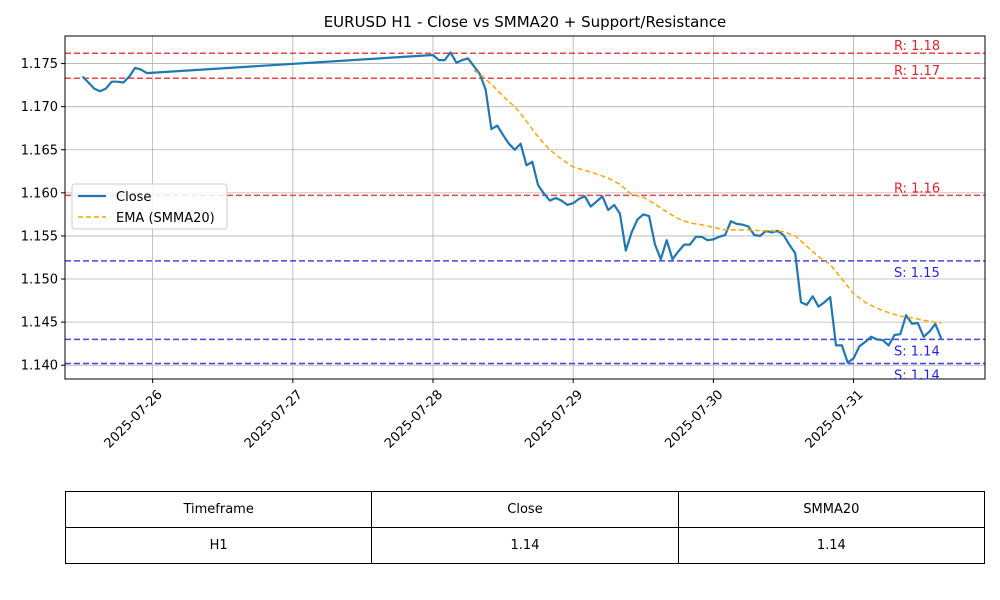 The width and height of the screenshot is (1000, 600). I want to click on table-header-row: Timeframe Close SMMA20, so click(525, 509).